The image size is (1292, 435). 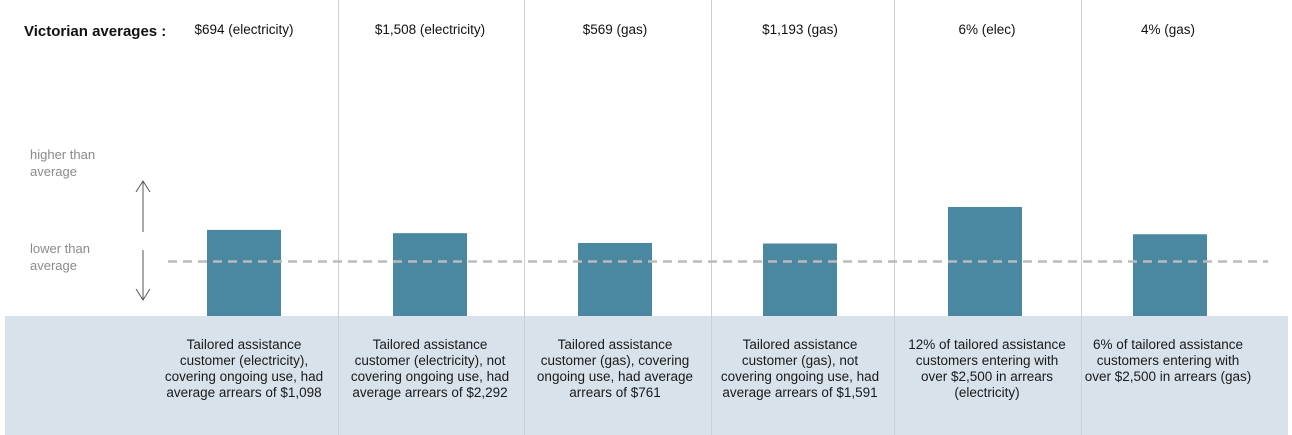 What do you see at coordinates (95, 31) in the screenshot?
I see `victorian-averages-label: Victorian averages :` at bounding box center [95, 31].